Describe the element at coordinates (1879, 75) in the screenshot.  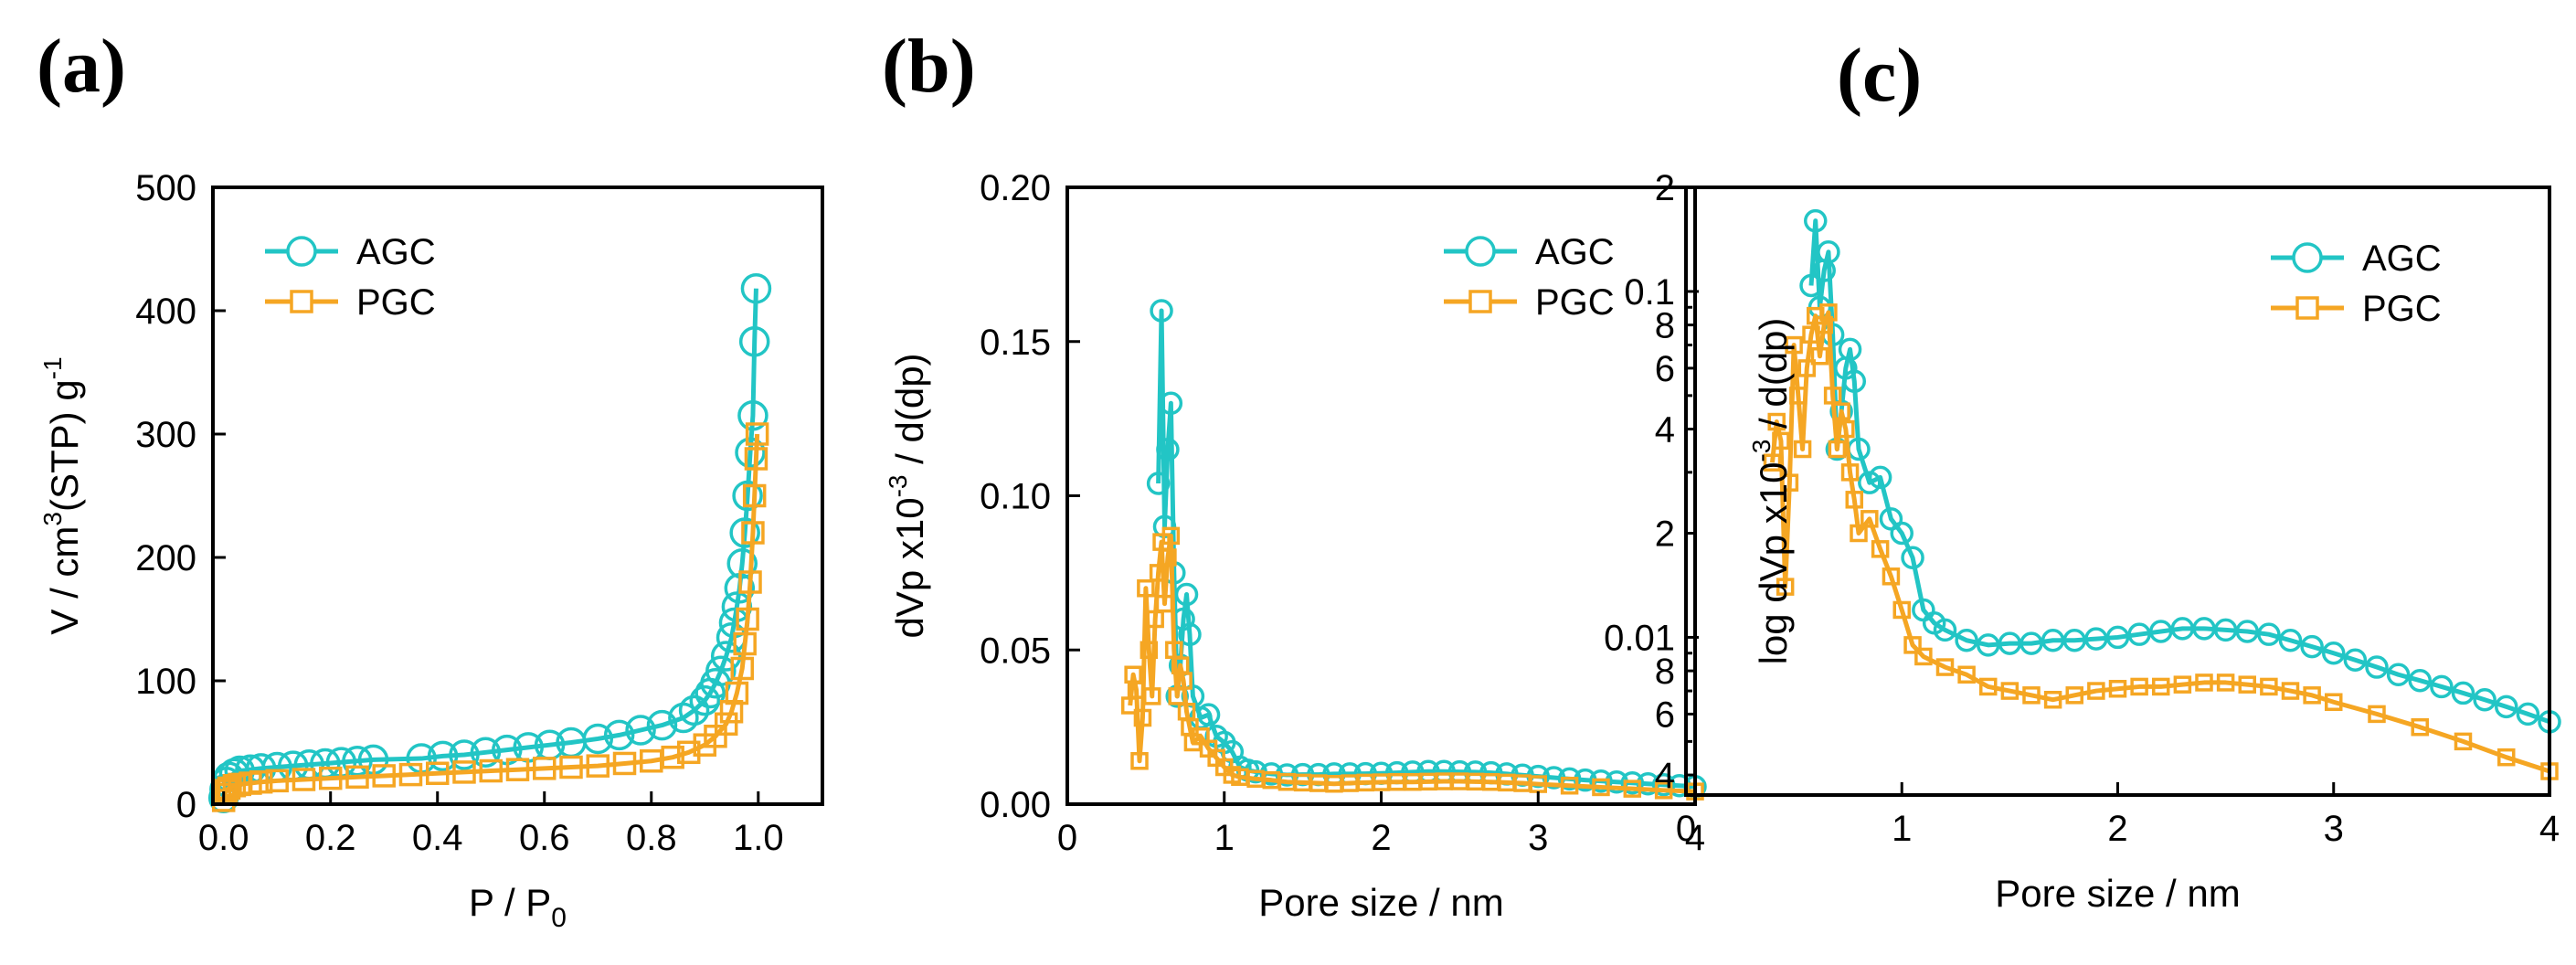
I see `panel-c-label: (c)` at that location.